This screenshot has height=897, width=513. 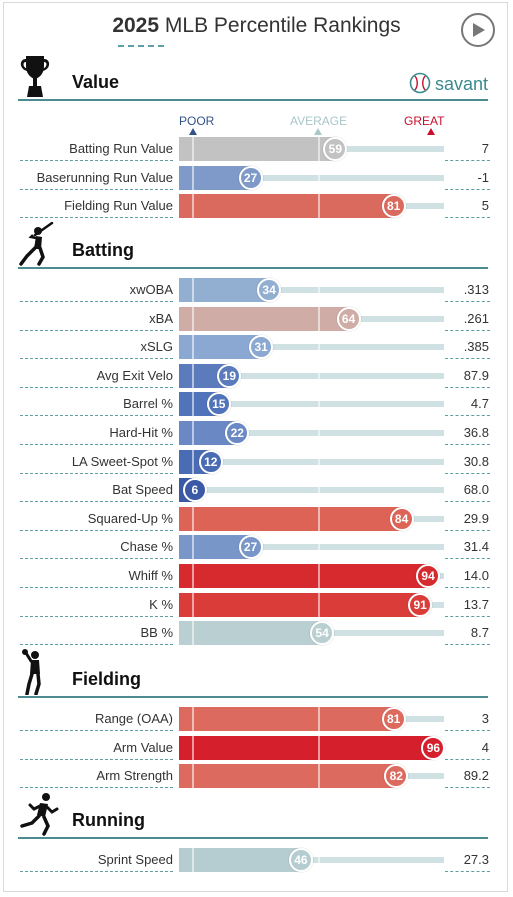 What do you see at coordinates (135, 859) in the screenshot?
I see `metric-label: Sprint Speed` at bounding box center [135, 859].